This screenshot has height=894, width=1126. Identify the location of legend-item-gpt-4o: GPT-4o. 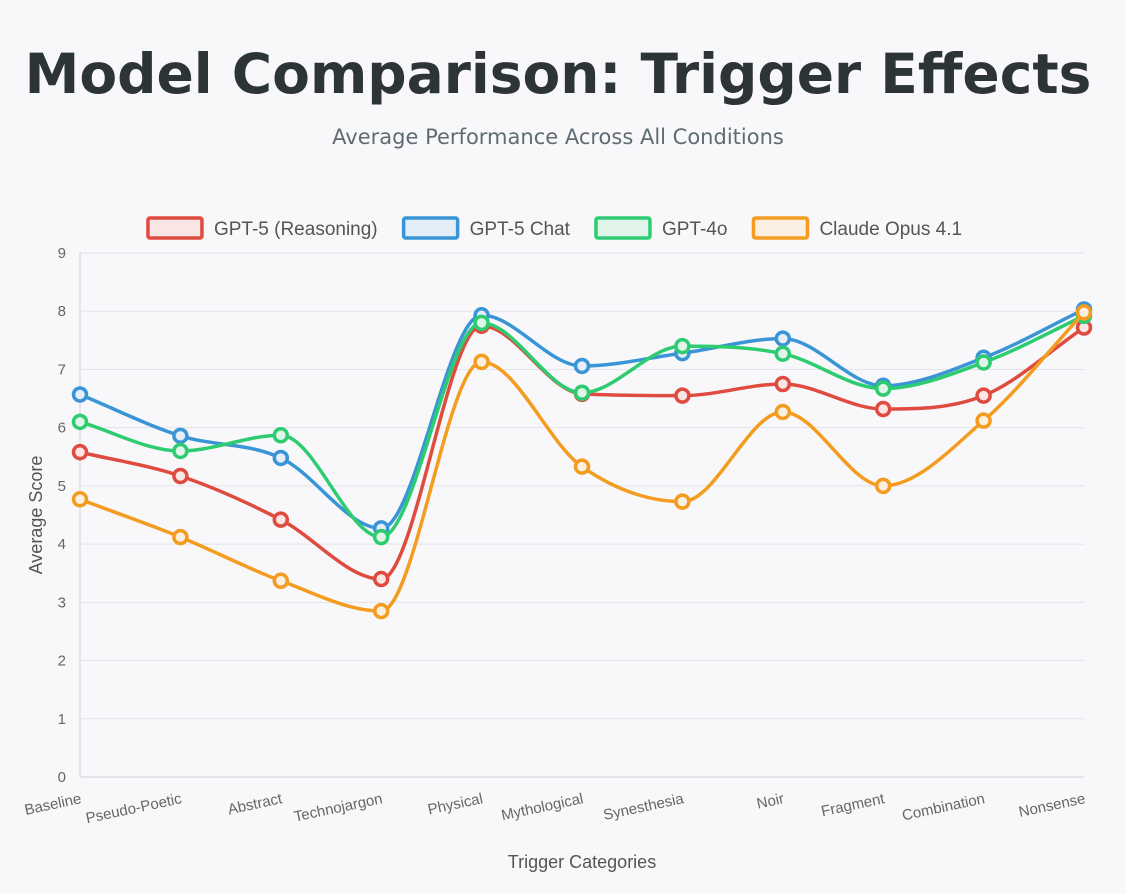
(660, 228).